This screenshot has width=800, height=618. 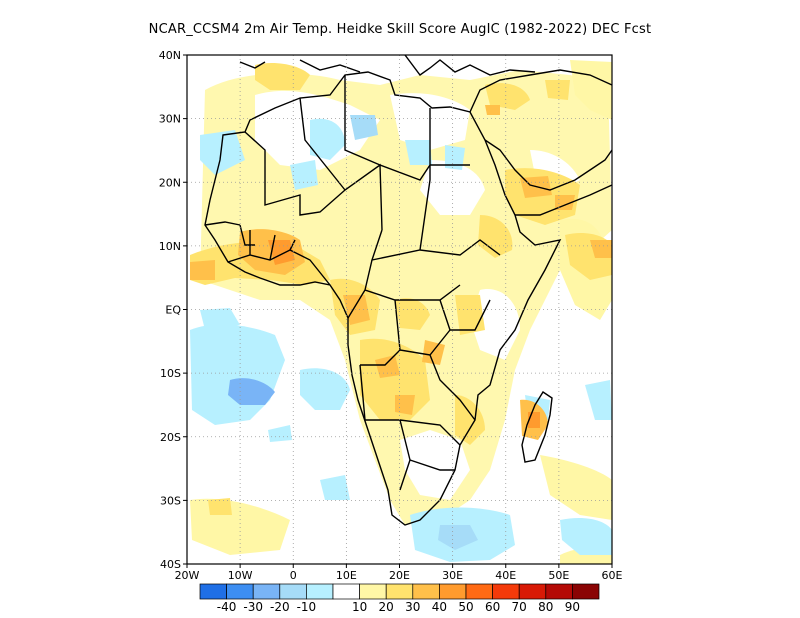 What do you see at coordinates (170, 437) in the screenshot?
I see `lat-label: 20S` at bounding box center [170, 437].